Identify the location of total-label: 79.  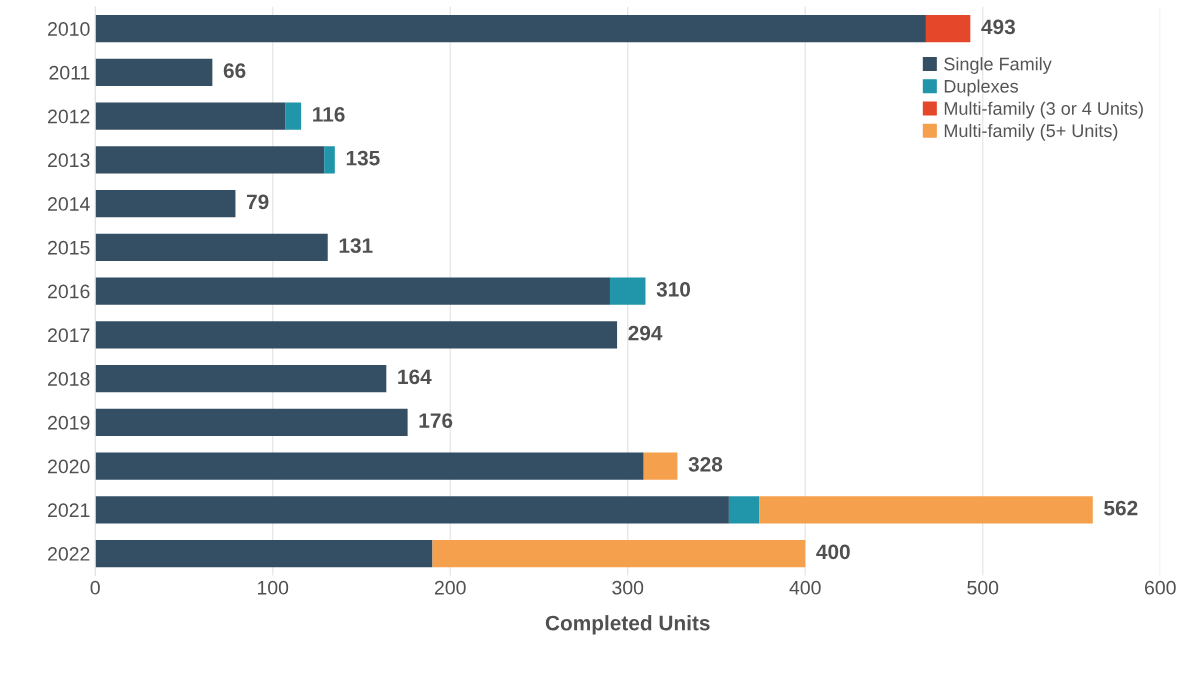
(257, 202).